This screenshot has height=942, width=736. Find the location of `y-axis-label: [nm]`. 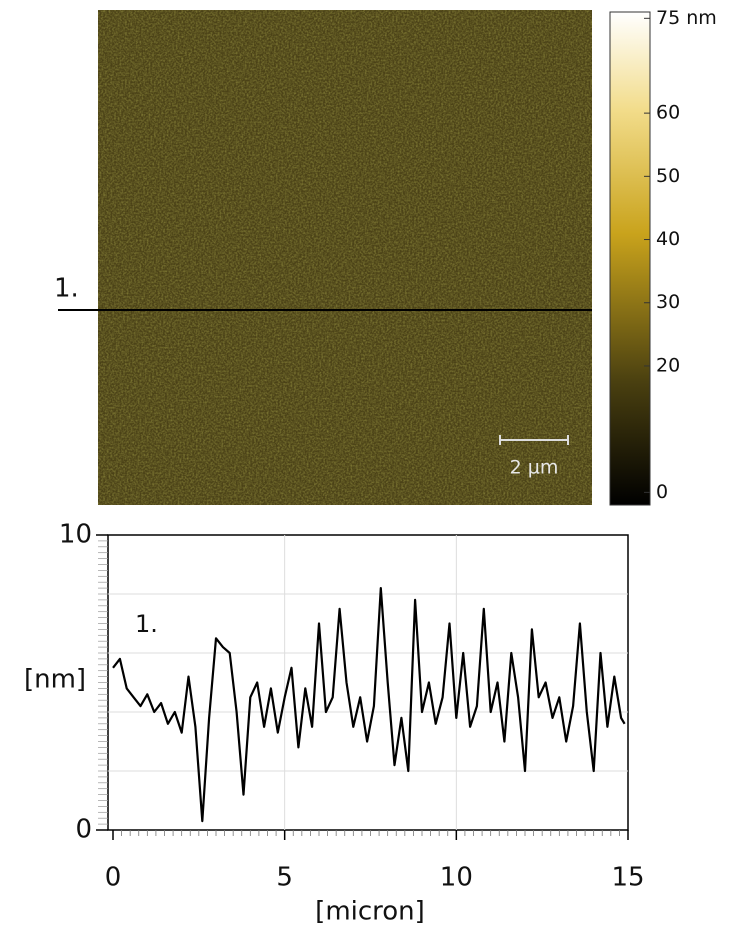

y-axis-label: [nm] is located at coordinates (55, 680).